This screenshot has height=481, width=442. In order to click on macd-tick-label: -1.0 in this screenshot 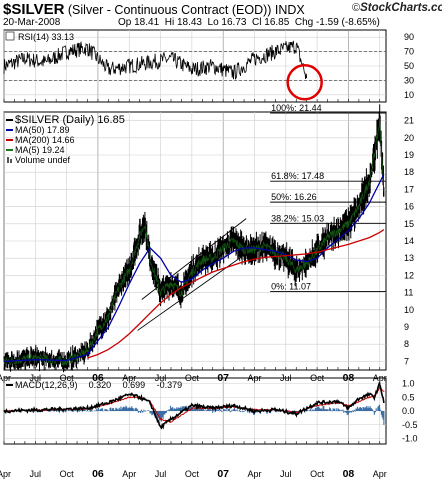, I will do `click(410, 439)`.